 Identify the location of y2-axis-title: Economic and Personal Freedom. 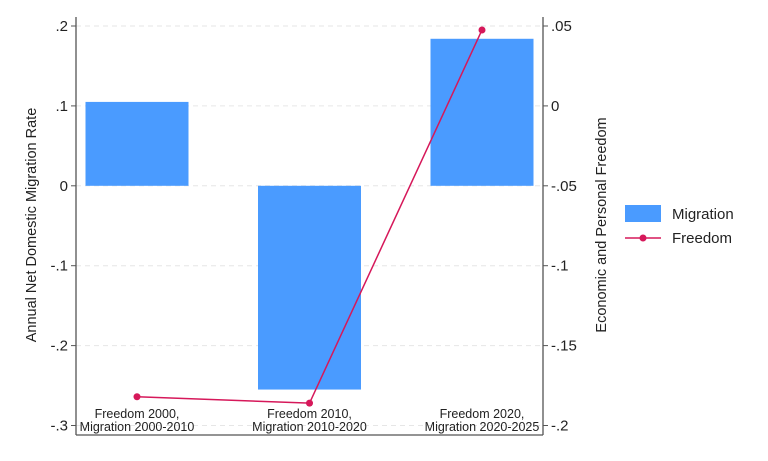
(602, 224).